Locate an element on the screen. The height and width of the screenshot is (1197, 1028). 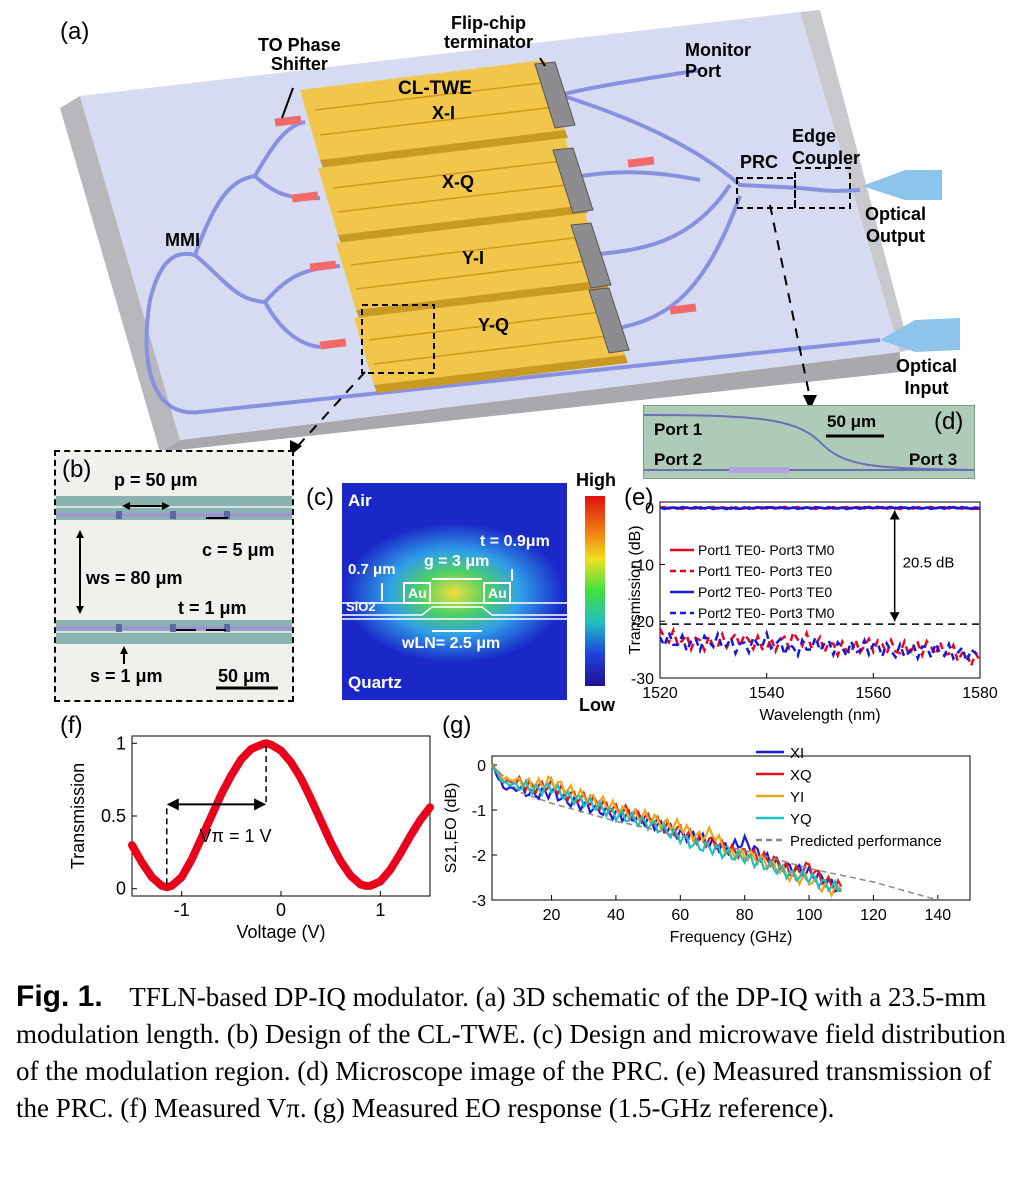
x-axis-label: Frequency (GHz) is located at coordinates (731, 937).